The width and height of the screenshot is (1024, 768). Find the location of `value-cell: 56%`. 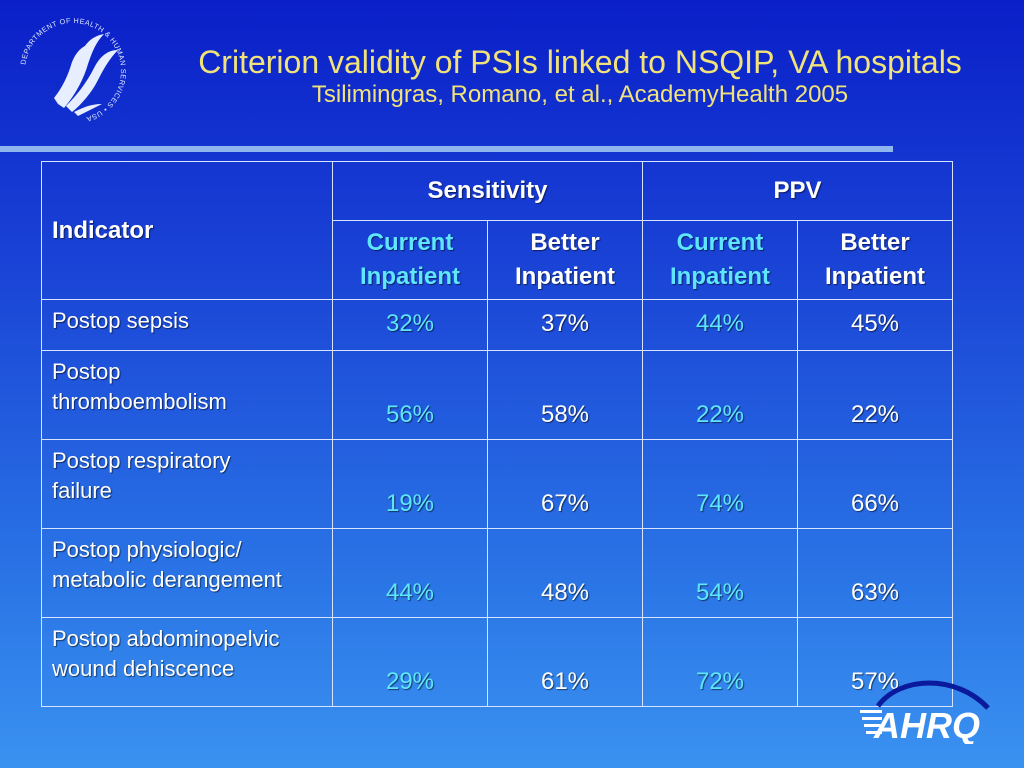

value-cell: 56% is located at coordinates (410, 395).